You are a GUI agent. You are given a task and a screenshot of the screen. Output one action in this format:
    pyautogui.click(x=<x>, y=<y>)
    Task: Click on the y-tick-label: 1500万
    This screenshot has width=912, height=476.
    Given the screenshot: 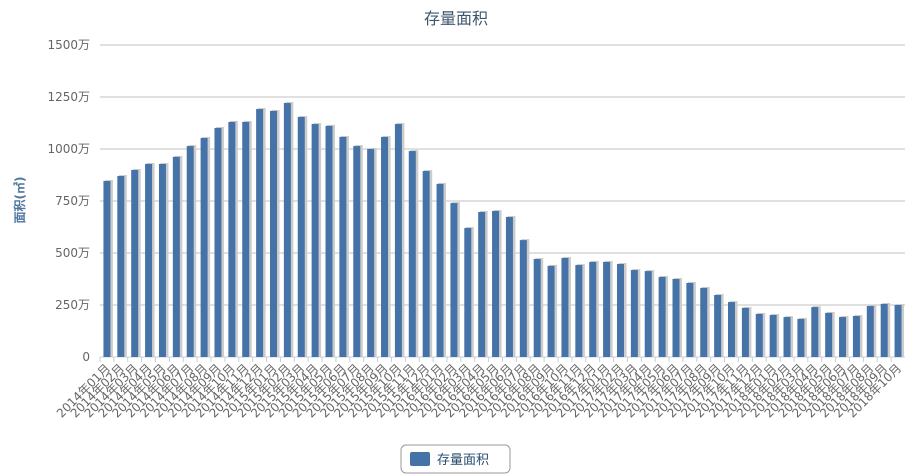 What is the action you would take?
    pyautogui.click(x=68, y=45)
    